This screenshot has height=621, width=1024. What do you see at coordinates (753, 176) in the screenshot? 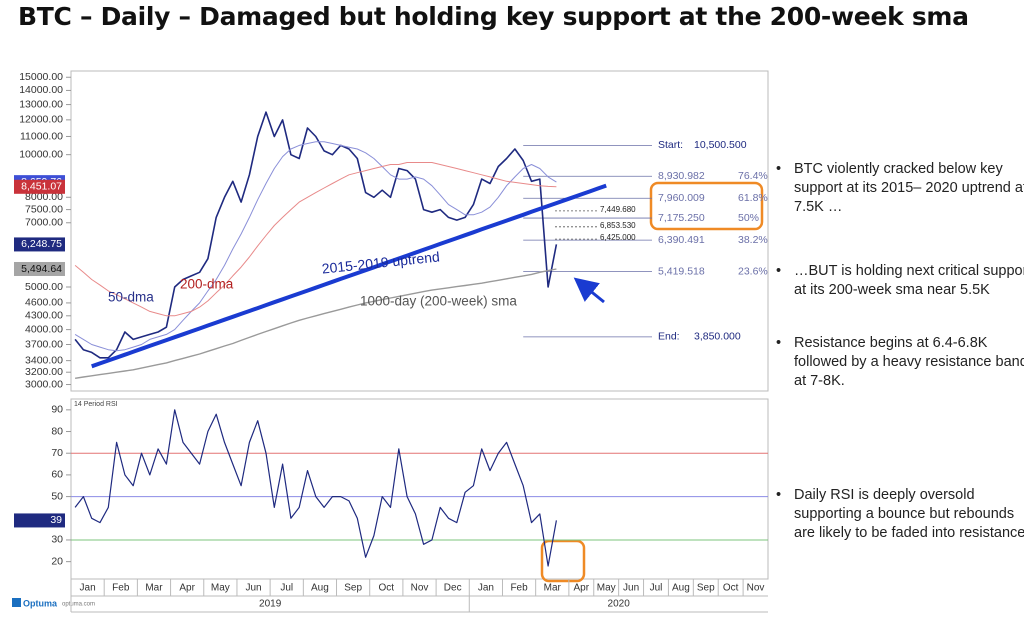
I see `fib-ratio: 76.4%` at bounding box center [753, 176].